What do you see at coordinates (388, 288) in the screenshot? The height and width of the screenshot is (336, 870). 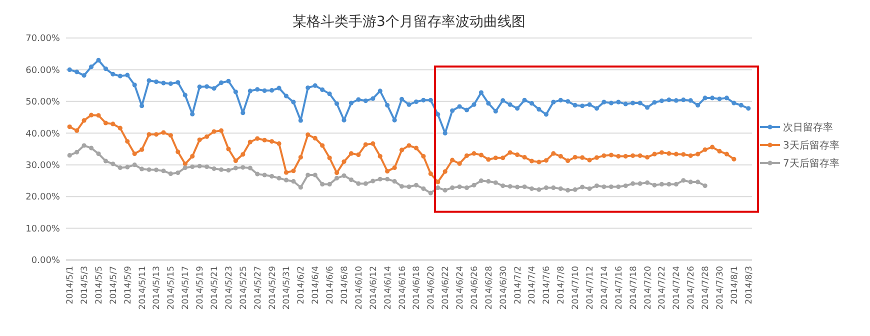 I see `x-tick-label: 2014/6/14` at bounding box center [388, 288].